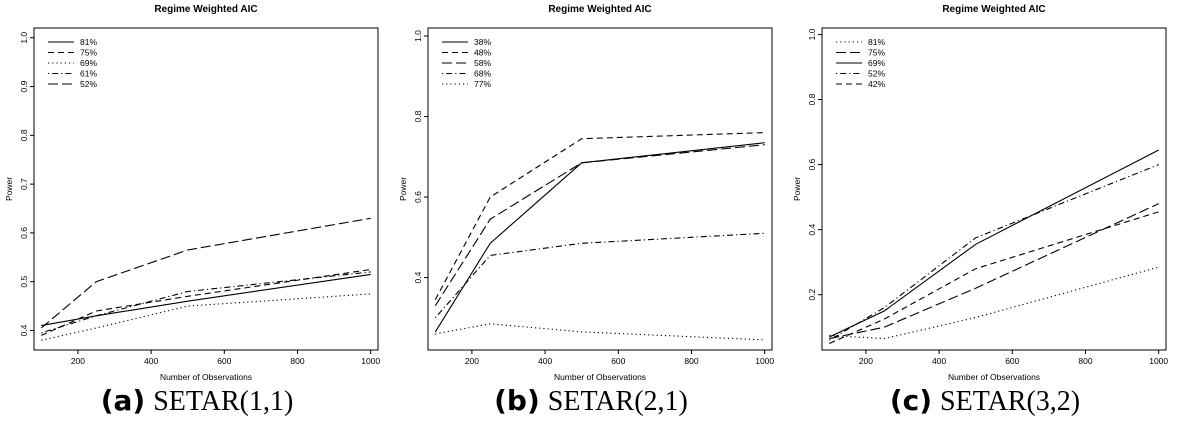 This screenshot has width=1182, height=443. What do you see at coordinates (24, 86) in the screenshot?
I see `chart-a-ytick-label: 0.9` at bounding box center [24, 86].